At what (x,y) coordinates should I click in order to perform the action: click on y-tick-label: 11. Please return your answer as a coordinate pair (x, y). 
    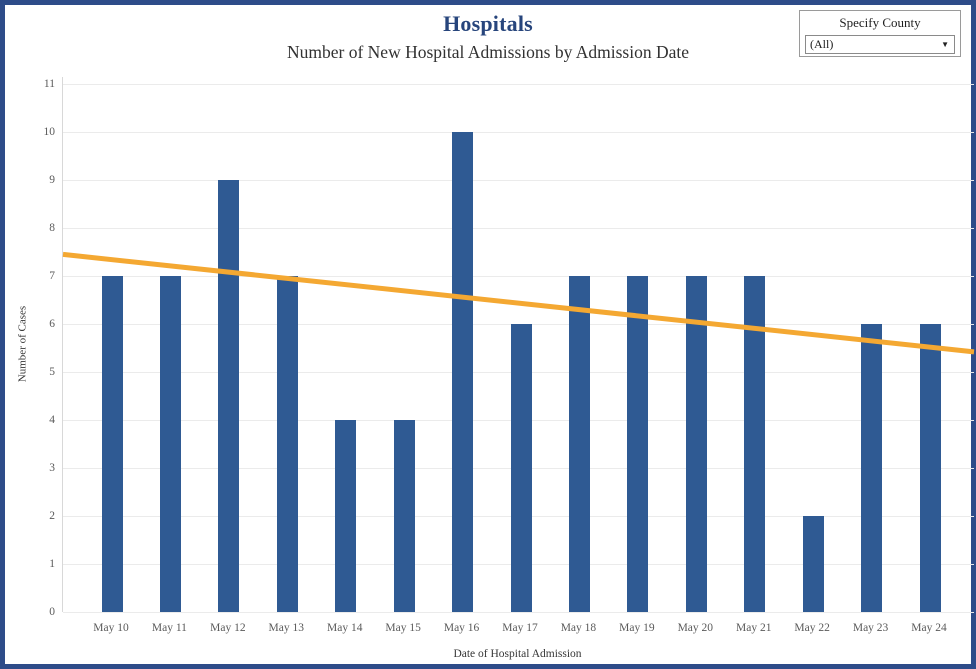
    Looking at the image, I should click on (49, 84).